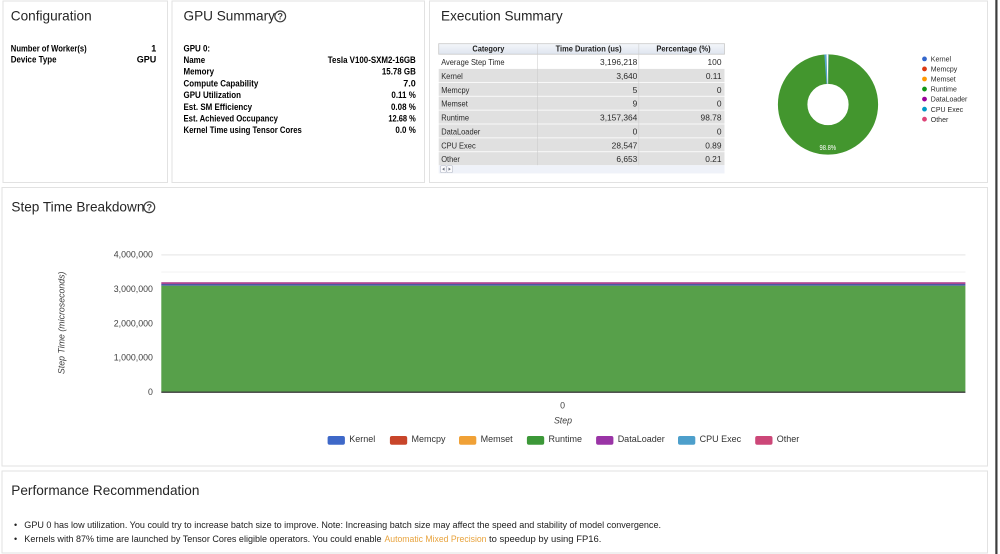  Describe the element at coordinates (133, 255) in the screenshot. I see `svg-text: 4,000,000` at that location.